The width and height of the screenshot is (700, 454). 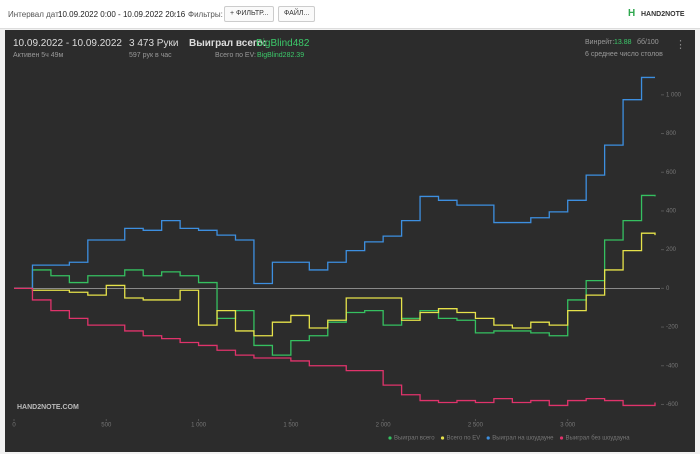 I want to click on x-tick-label: 1 000, so click(x=199, y=426).